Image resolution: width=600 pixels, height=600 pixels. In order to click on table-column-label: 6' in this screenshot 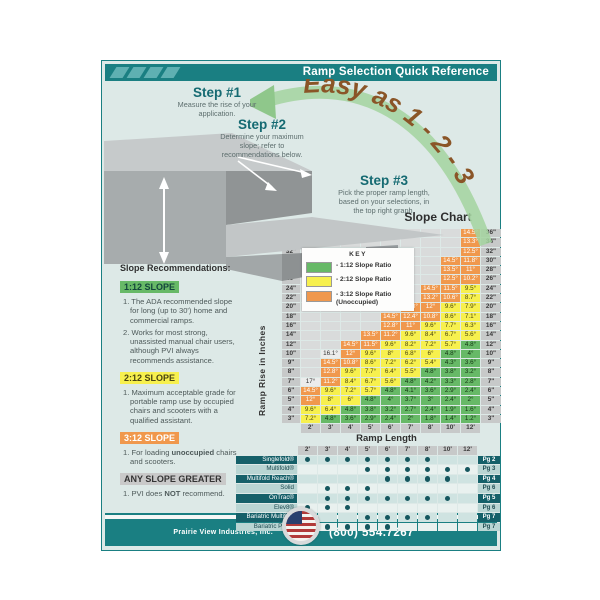, I will do `click(387, 450)`.